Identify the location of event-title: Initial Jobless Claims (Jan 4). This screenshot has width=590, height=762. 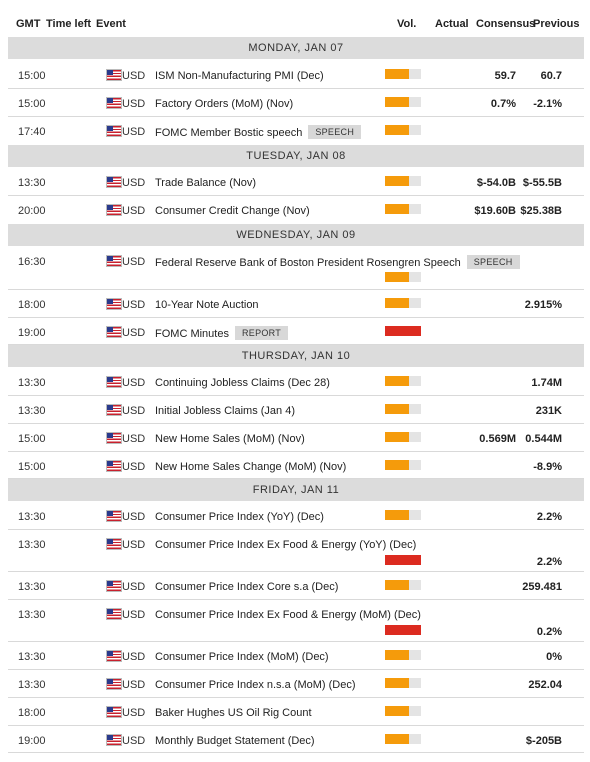
(225, 411).